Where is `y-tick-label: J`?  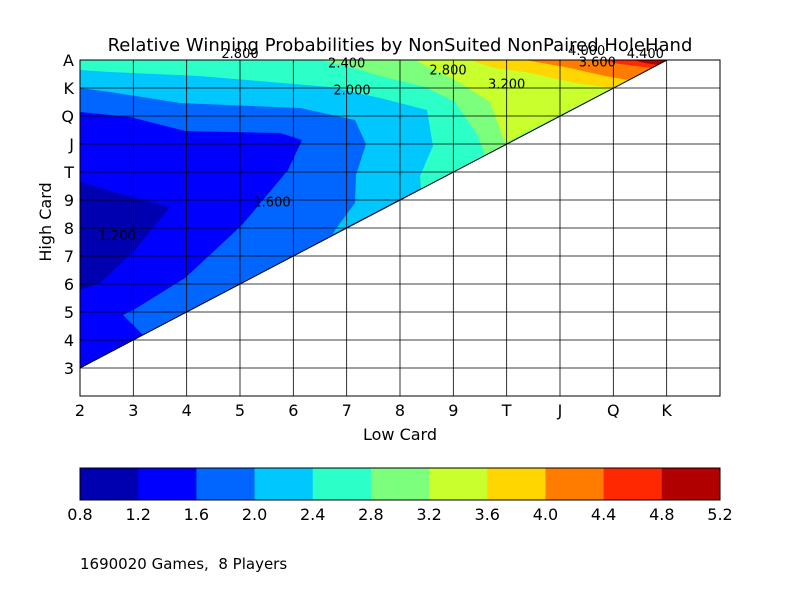 y-tick-label: J is located at coordinates (71, 144).